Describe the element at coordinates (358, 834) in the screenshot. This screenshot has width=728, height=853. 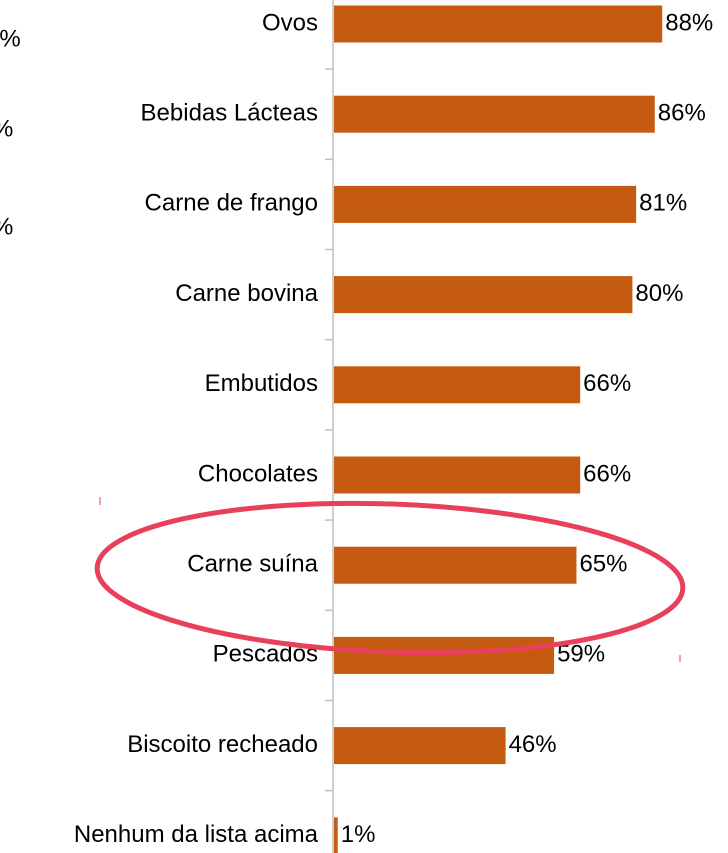
I see `value-label: 1%` at that location.